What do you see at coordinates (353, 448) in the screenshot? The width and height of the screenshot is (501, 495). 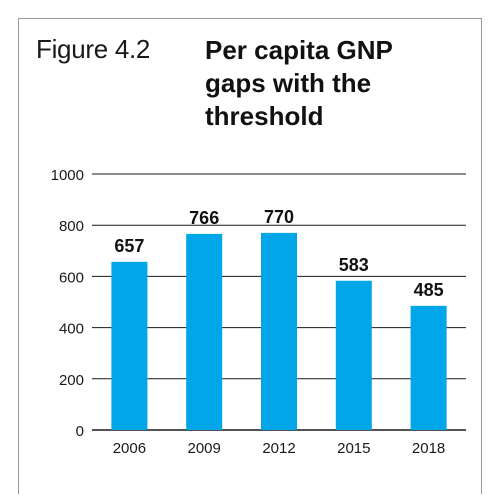 I see `x-tick-label: 2015` at bounding box center [353, 448].